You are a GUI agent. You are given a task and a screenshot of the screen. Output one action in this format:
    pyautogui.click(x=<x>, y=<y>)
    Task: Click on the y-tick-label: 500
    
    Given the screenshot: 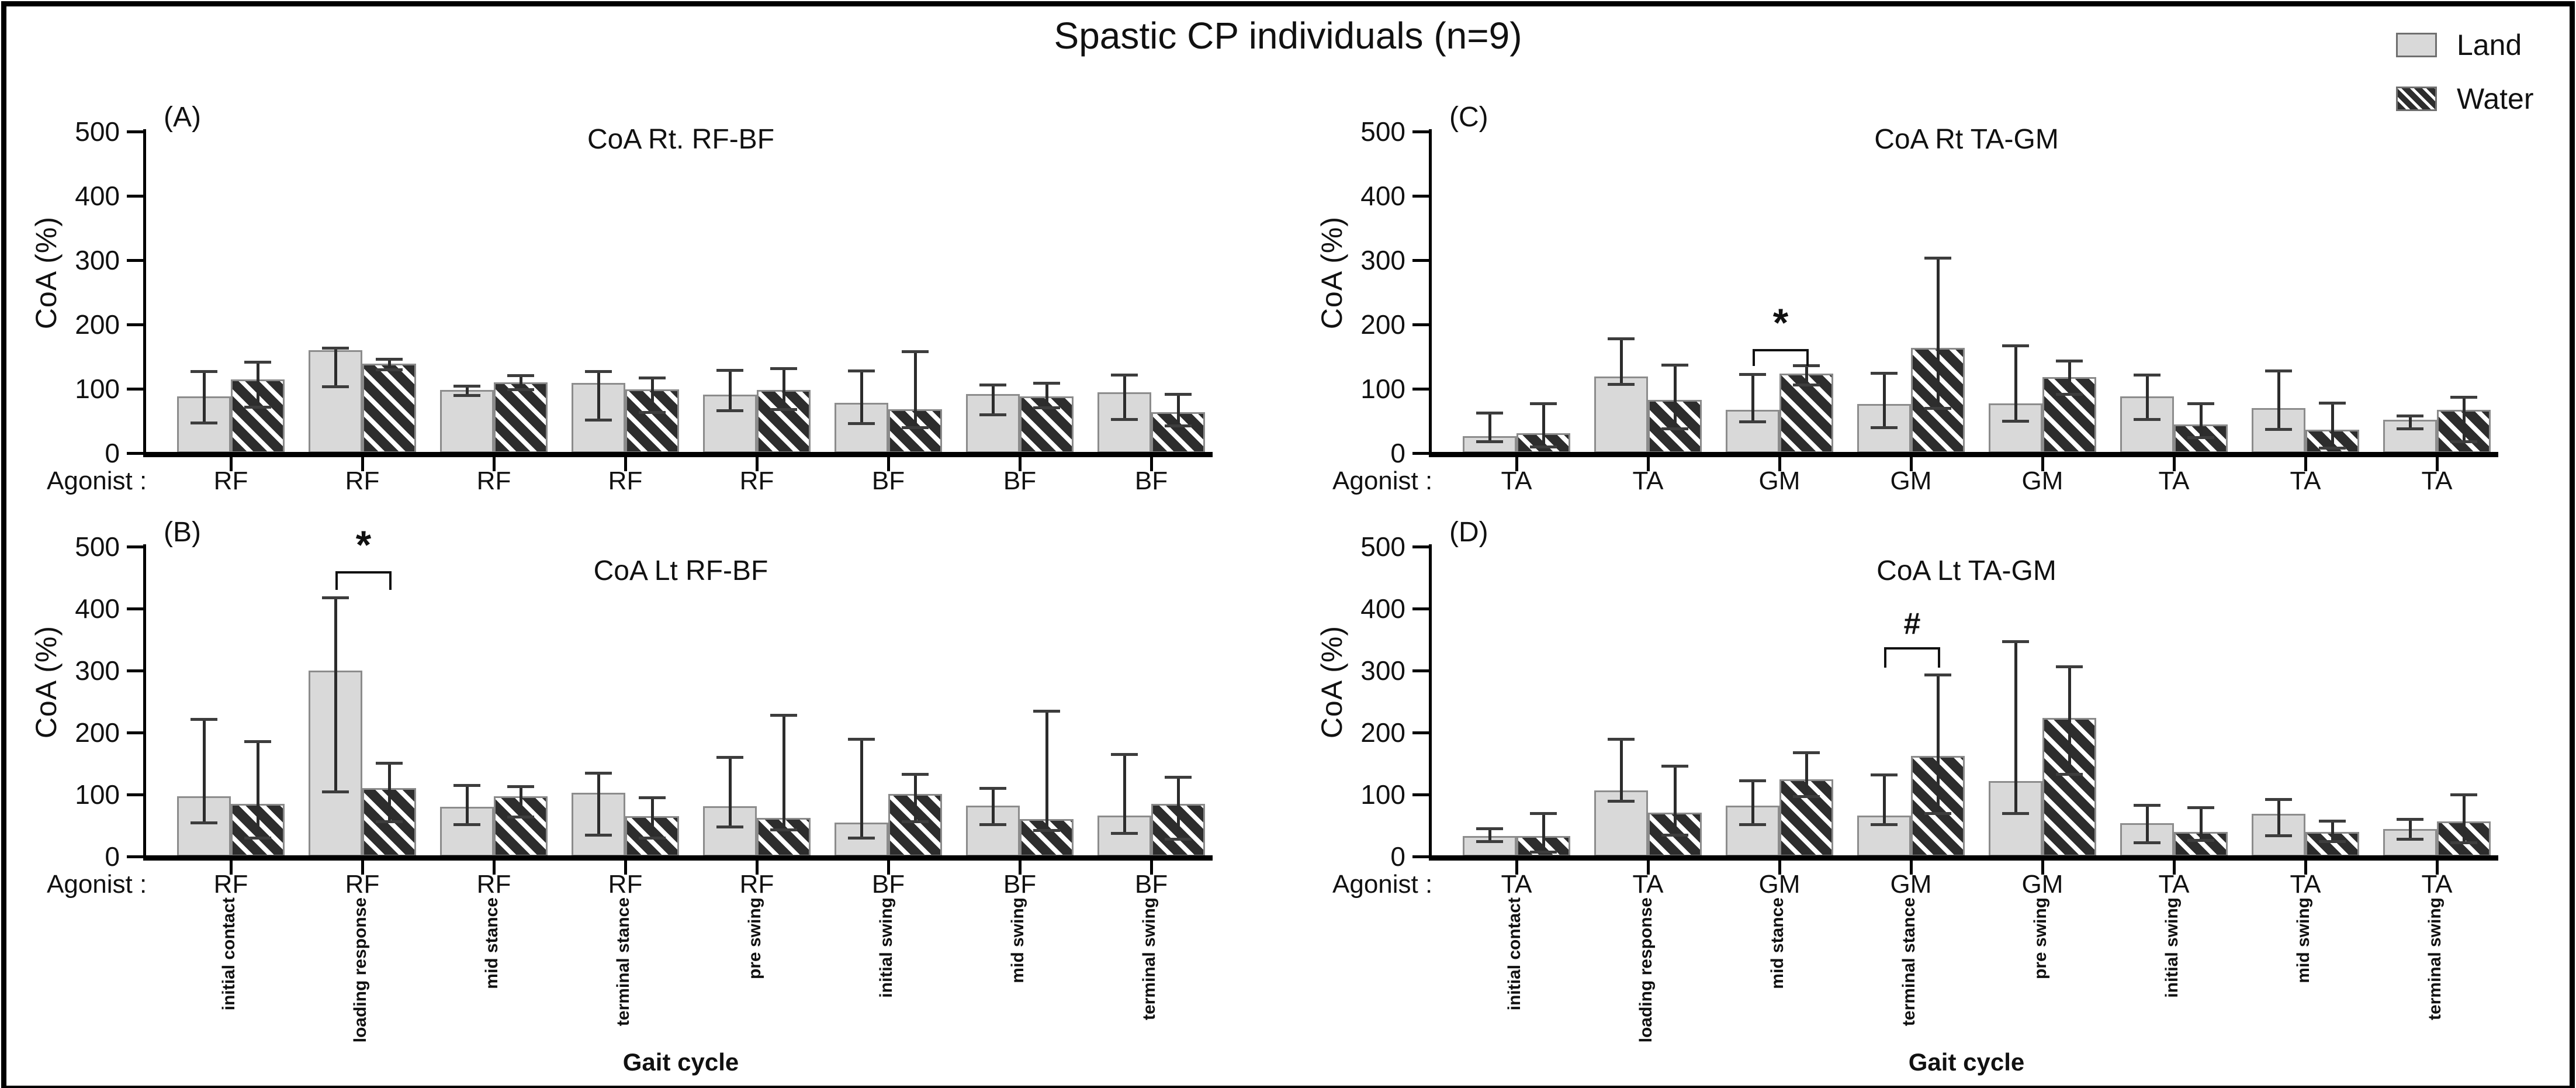 What is the action you would take?
    pyautogui.click(x=1383, y=131)
    